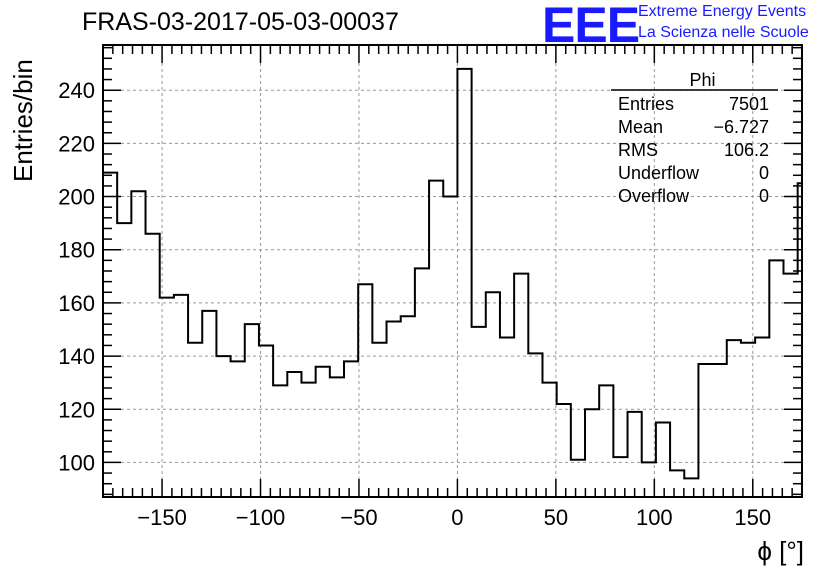  Describe the element at coordinates (640, 127) in the screenshot. I see `stats-label: Mean` at that location.